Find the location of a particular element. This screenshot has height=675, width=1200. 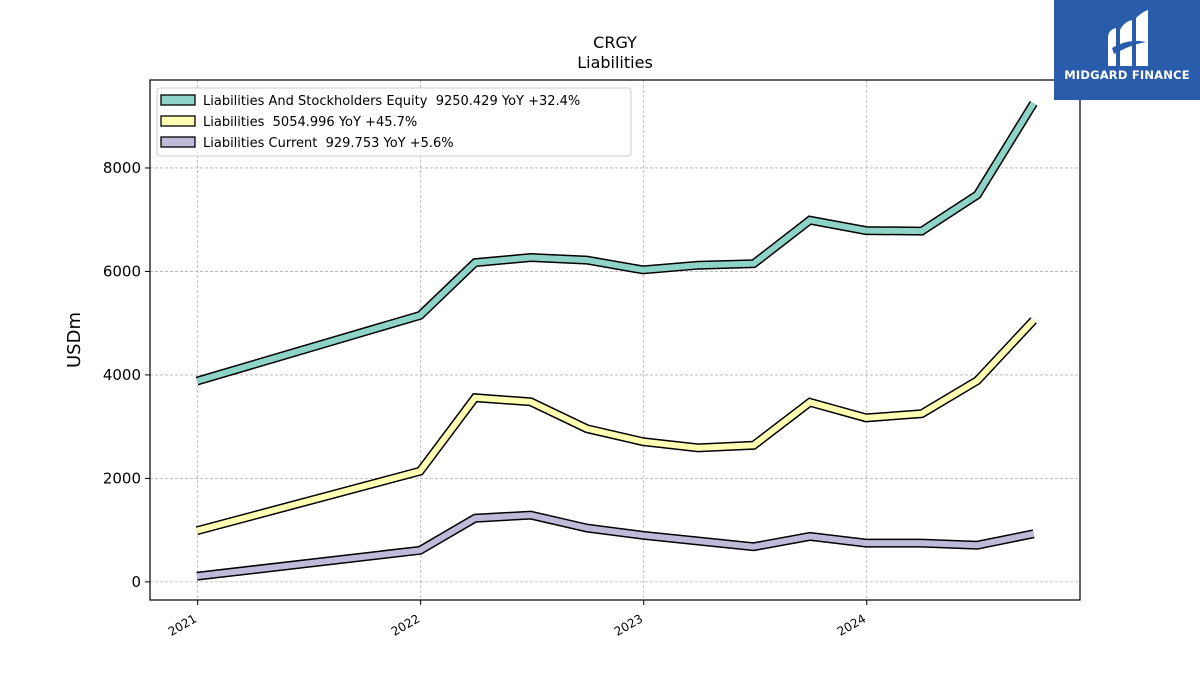

y-tick-label: 4000 is located at coordinates (122, 375).